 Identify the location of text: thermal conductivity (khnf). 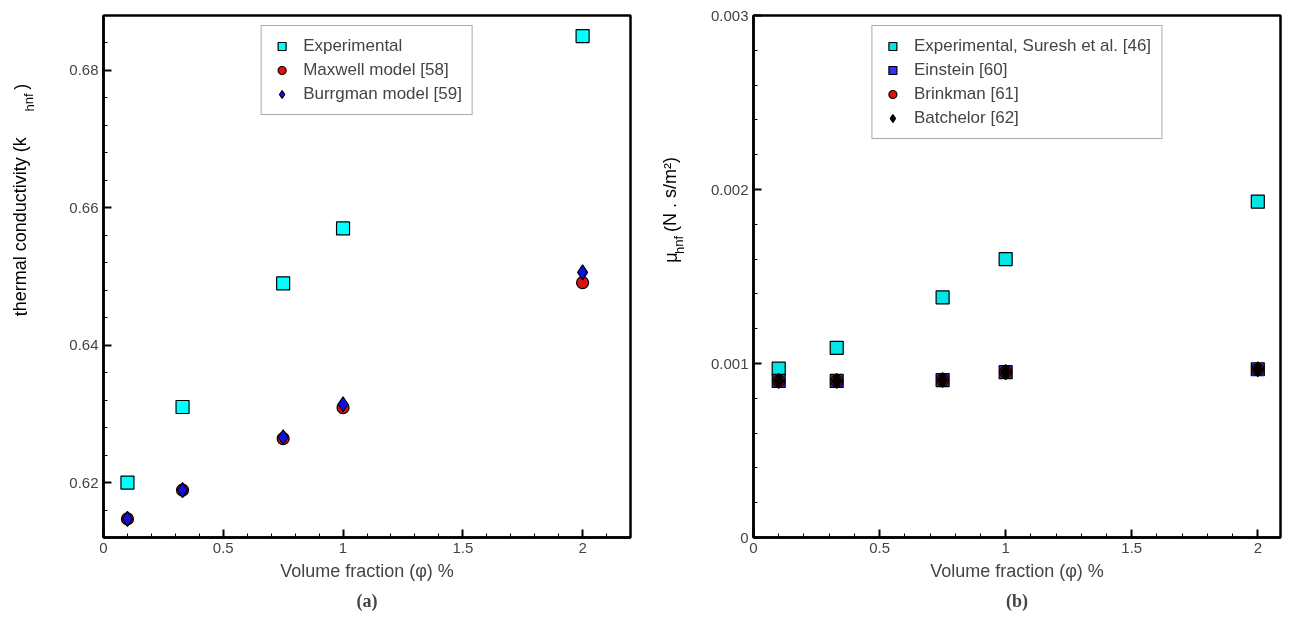
(23, 200).